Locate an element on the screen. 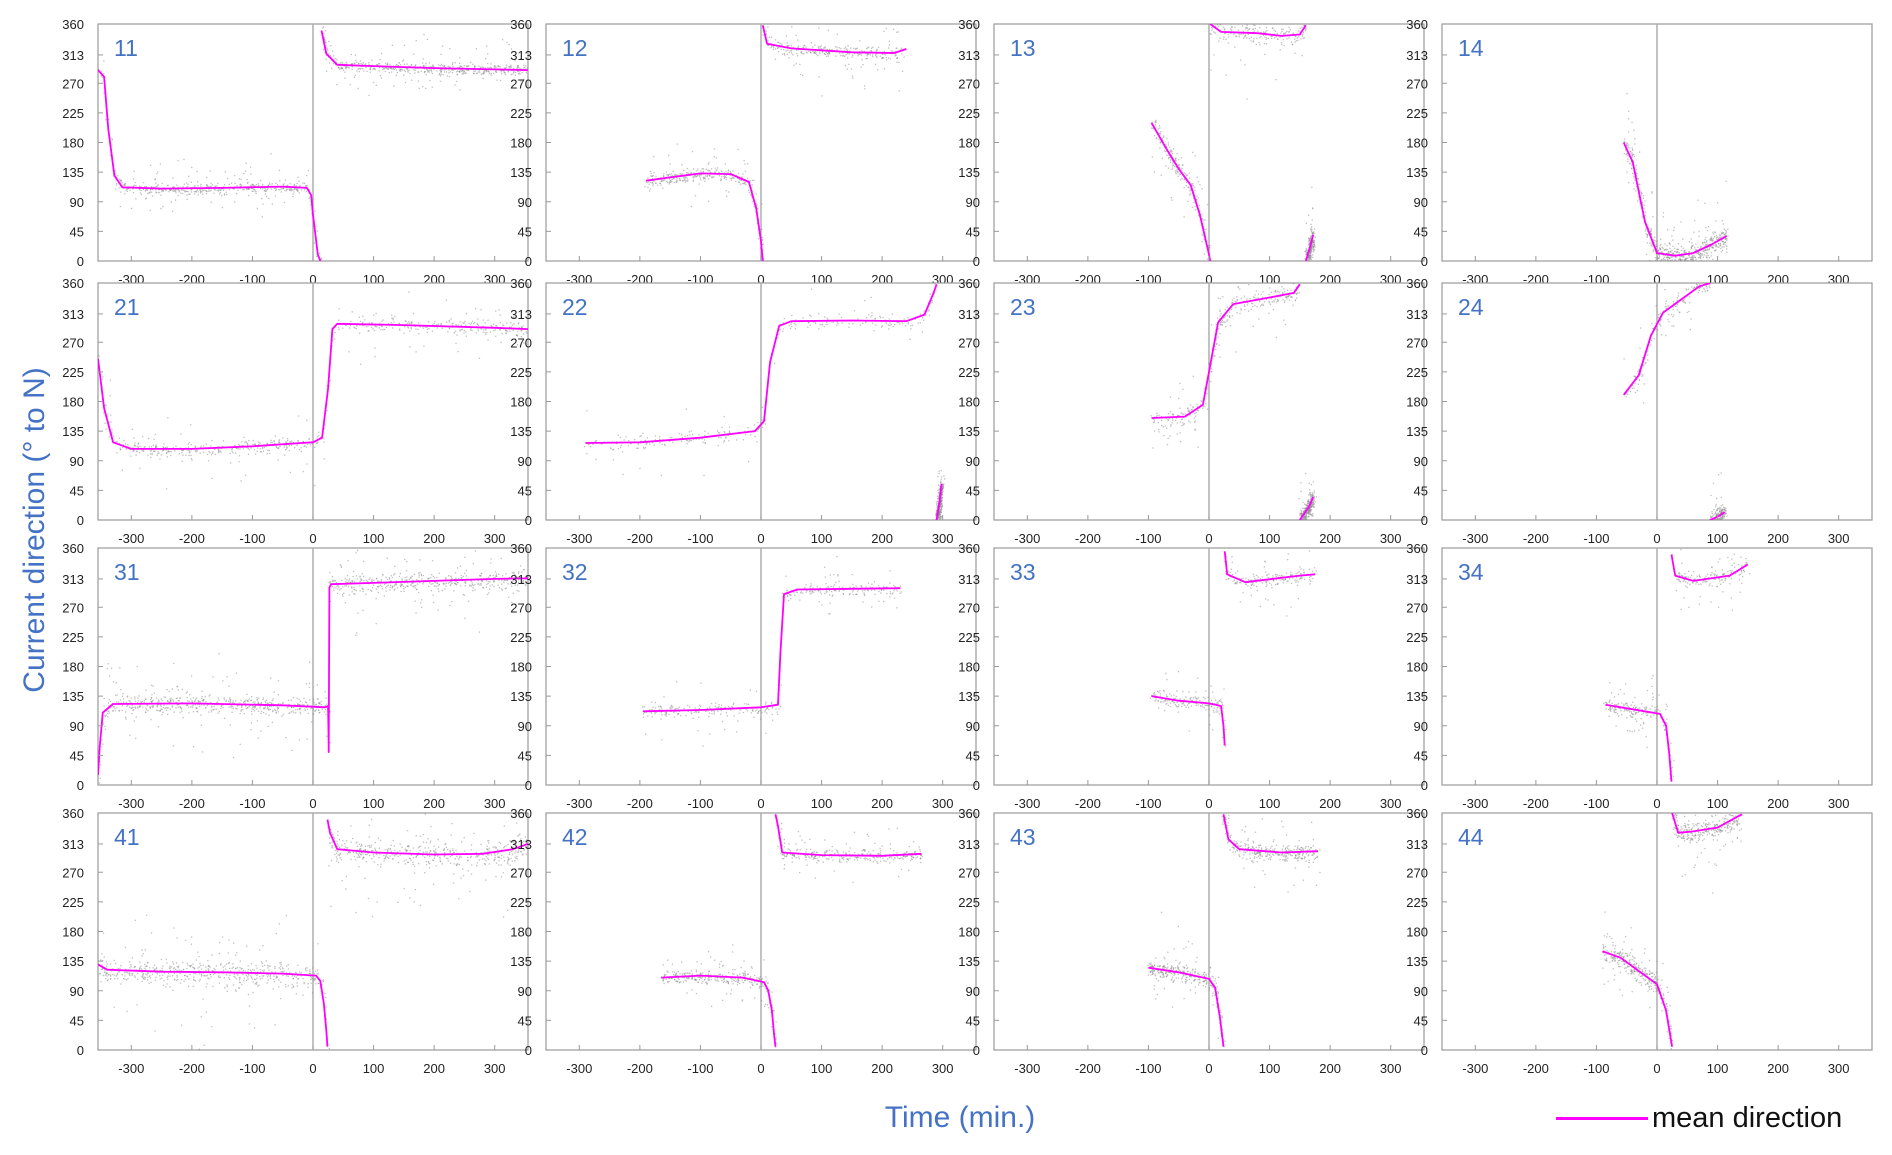  panel-label: 41 is located at coordinates (127, 837).